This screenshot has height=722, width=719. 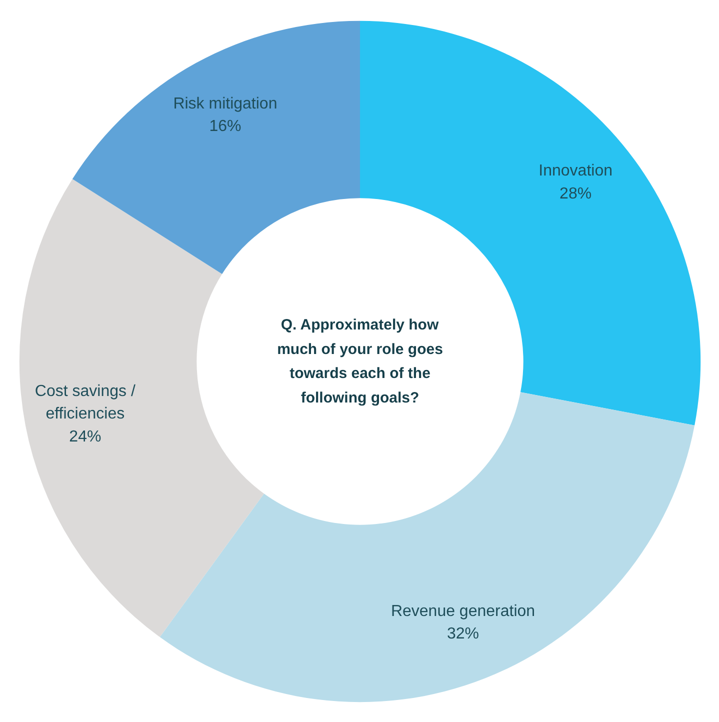 What do you see at coordinates (360, 361) in the screenshot?
I see `text: Q. Approximately how much of your role goes towards each of the following goals?` at bounding box center [360, 361].